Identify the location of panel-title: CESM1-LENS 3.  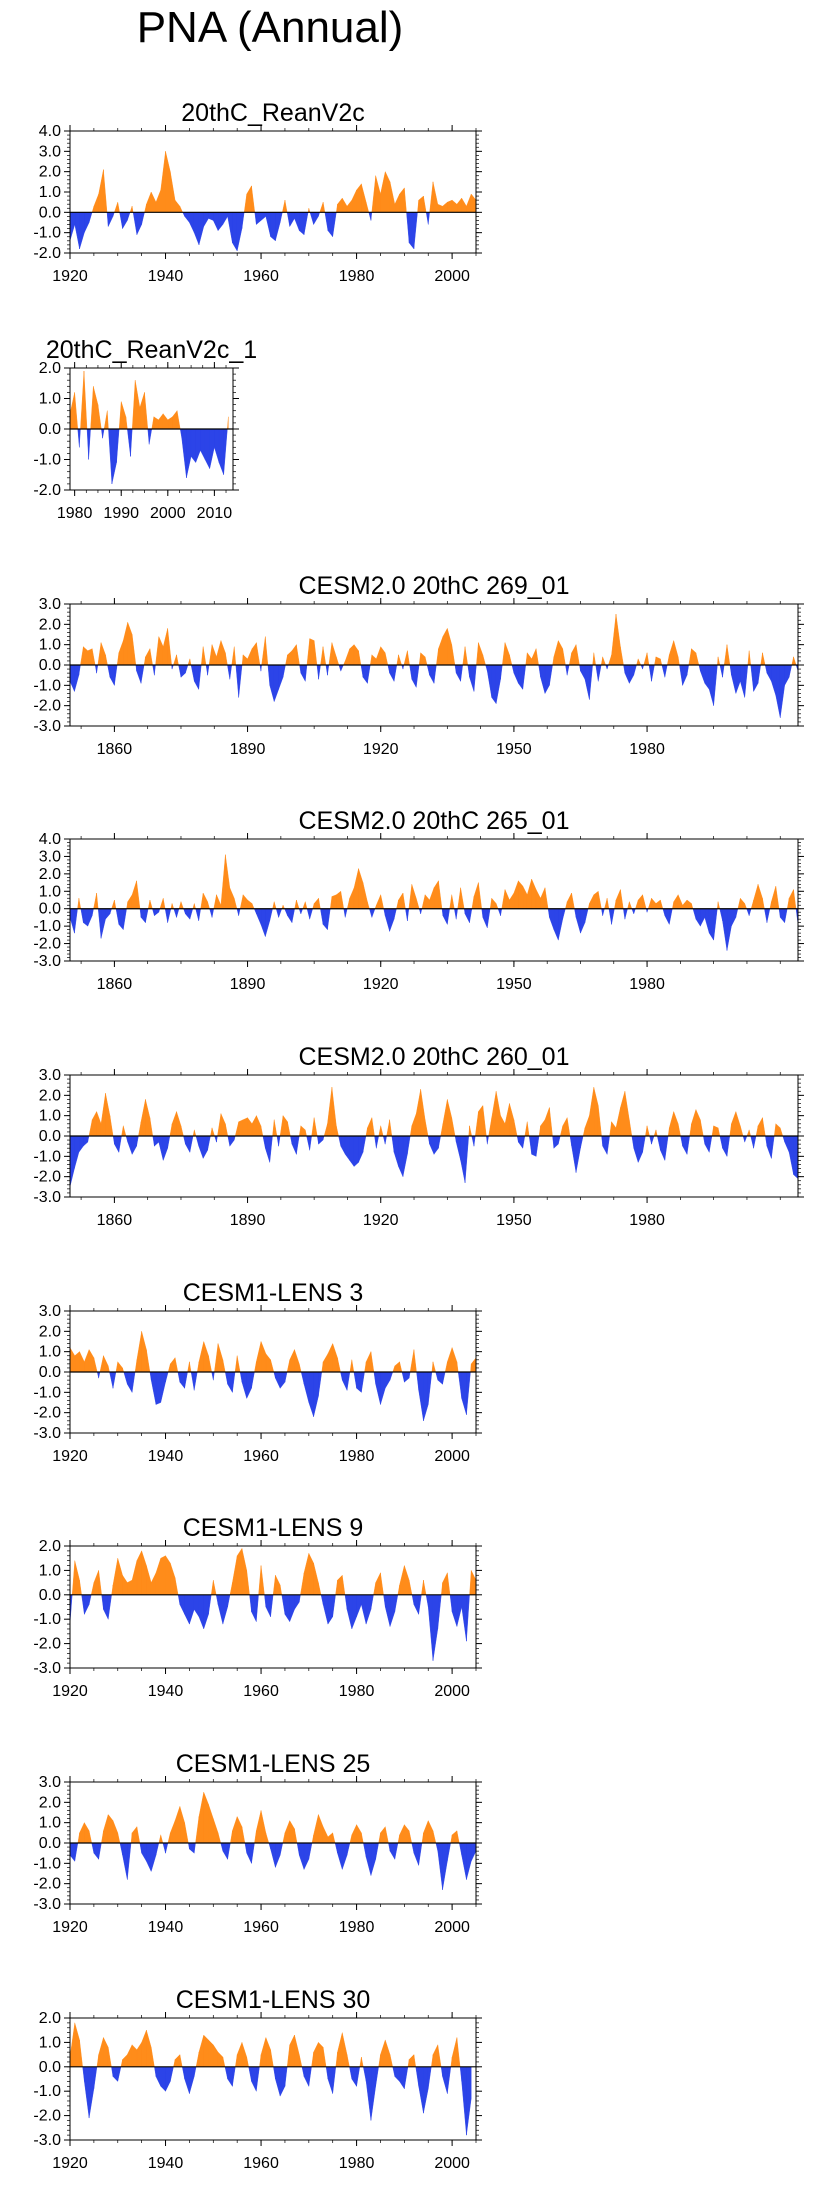
(273, 1293).